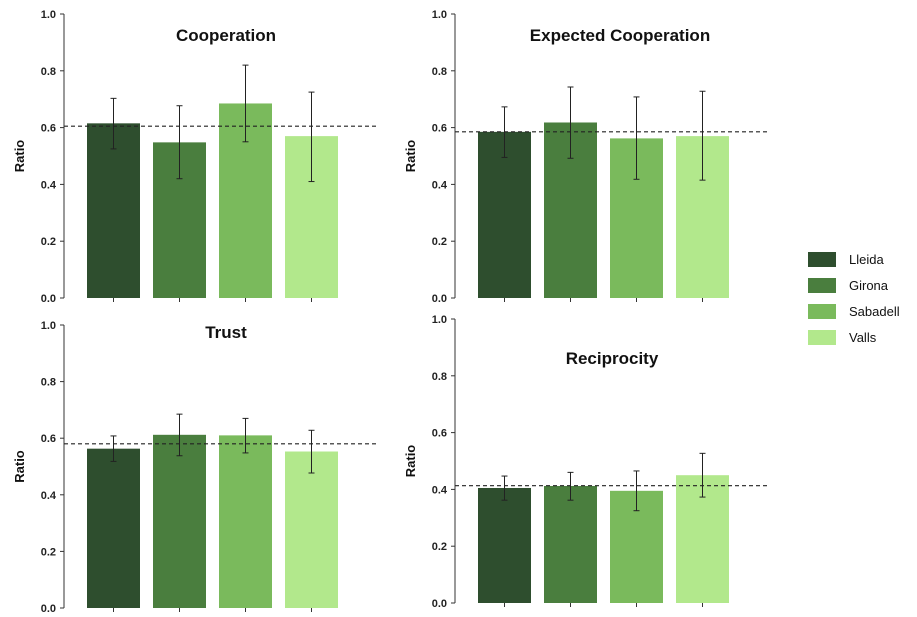 This screenshot has height=617, width=917. I want to click on legend-item-sabadell: Sabadell, so click(854, 311).